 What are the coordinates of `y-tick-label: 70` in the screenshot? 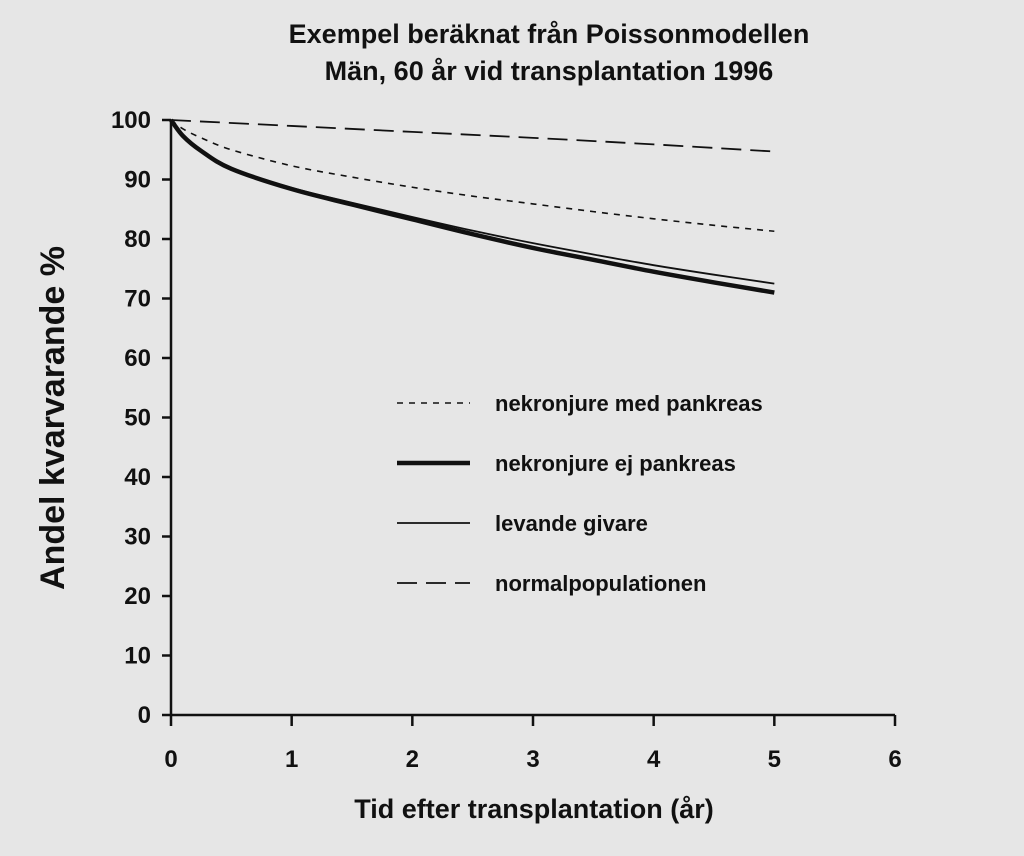 It's located at (137, 299).